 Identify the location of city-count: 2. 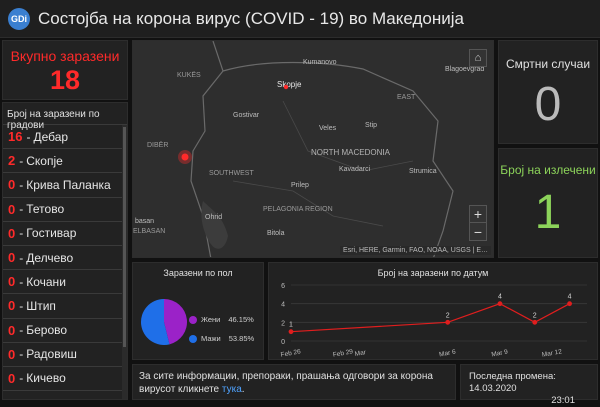
(12, 161).